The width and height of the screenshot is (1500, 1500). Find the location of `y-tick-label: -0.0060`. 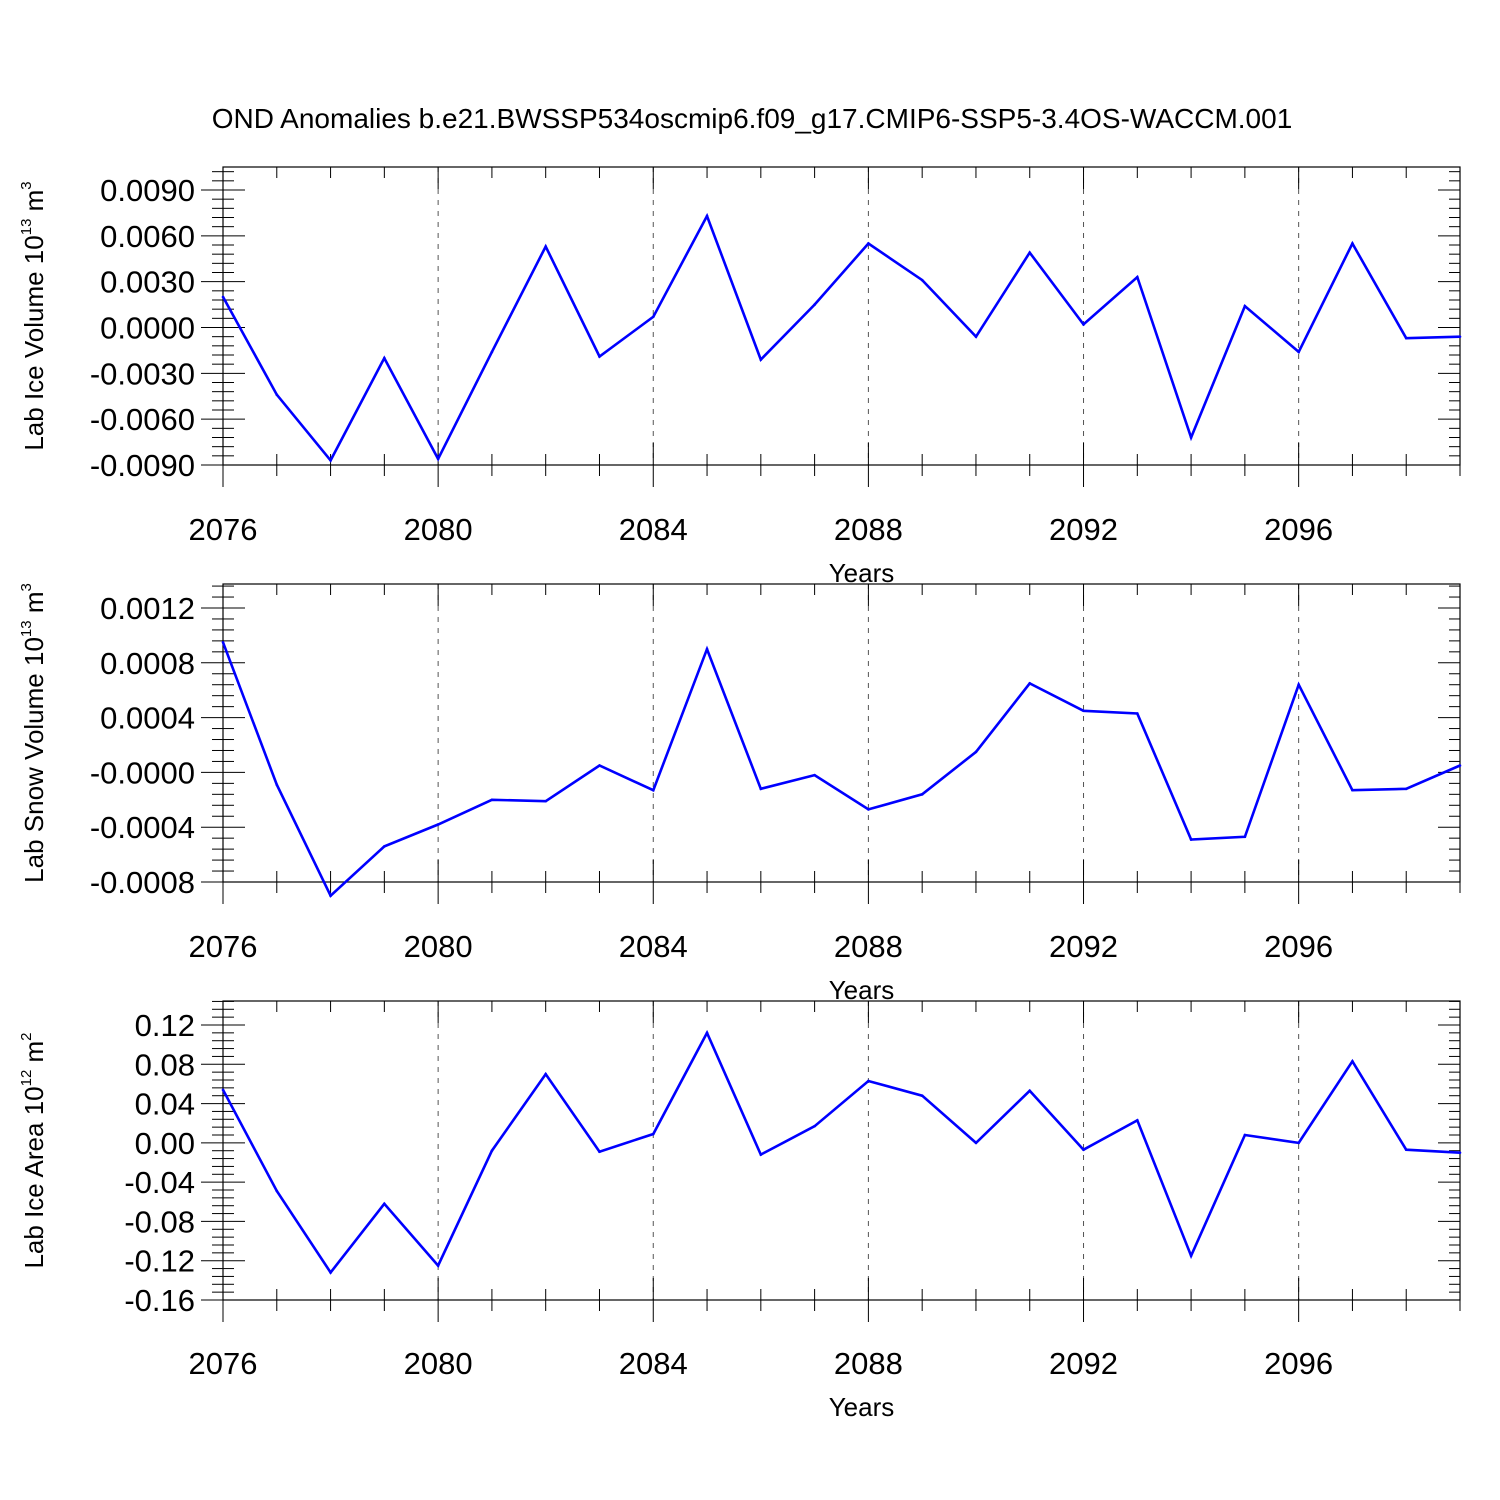

y-tick-label: -0.0060 is located at coordinates (142, 419).